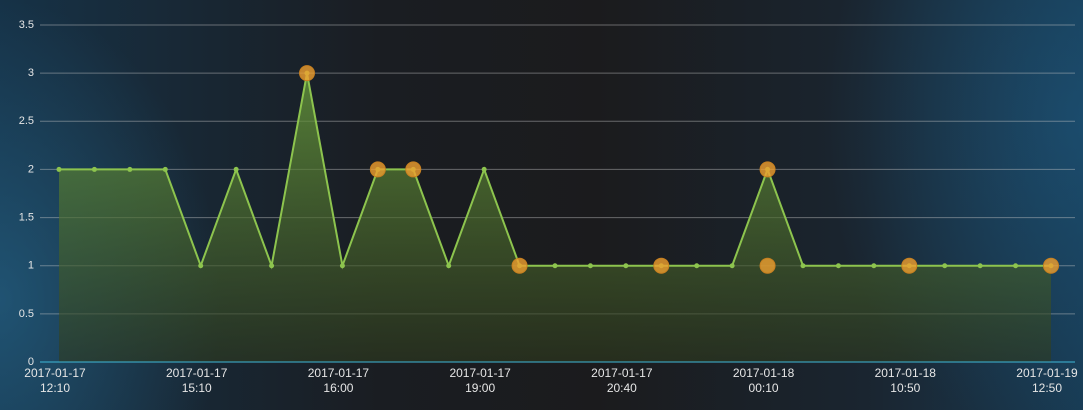 The width and height of the screenshot is (1083, 410). Describe the element at coordinates (55, 380) in the screenshot. I see `x-tick-label: 2017-01-17 12:10` at that location.